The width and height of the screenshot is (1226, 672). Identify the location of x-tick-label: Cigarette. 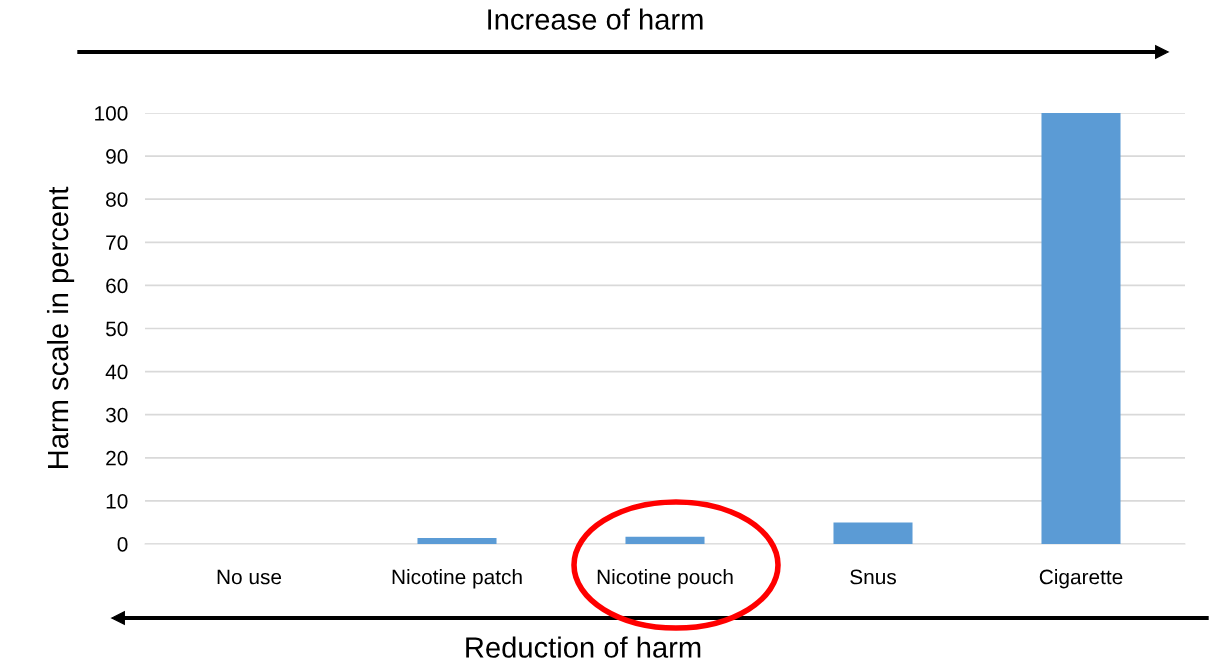
(1081, 579).